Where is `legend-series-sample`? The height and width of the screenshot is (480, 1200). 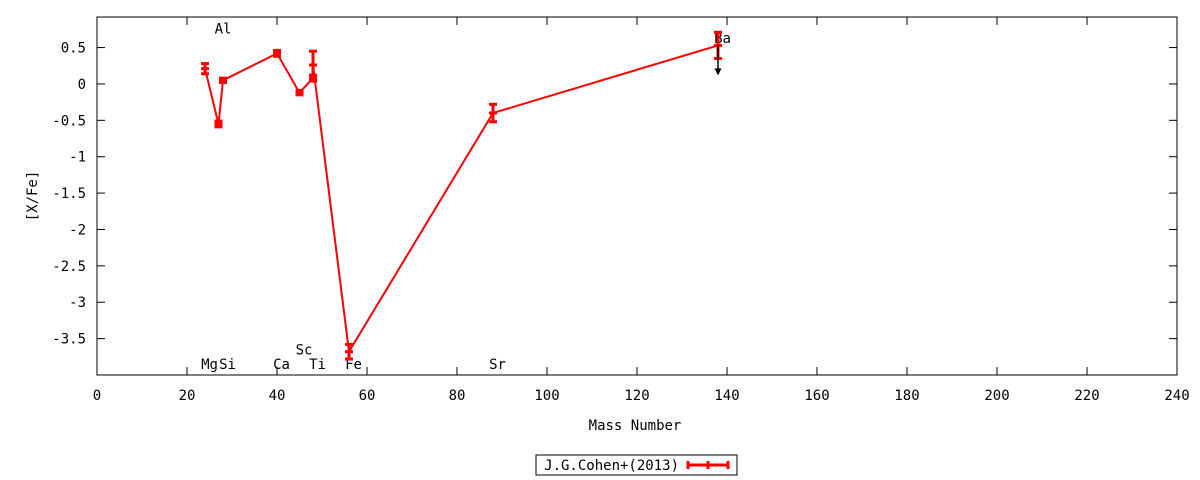
legend-series-sample is located at coordinates (708, 465).